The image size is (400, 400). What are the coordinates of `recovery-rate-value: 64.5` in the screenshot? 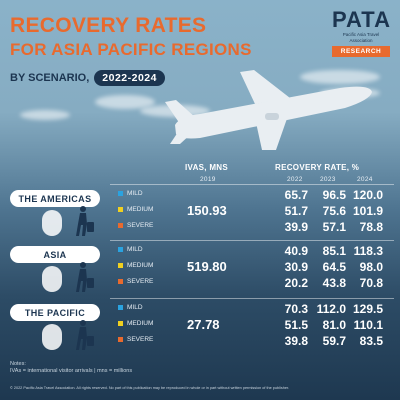 It's located at (334, 267).